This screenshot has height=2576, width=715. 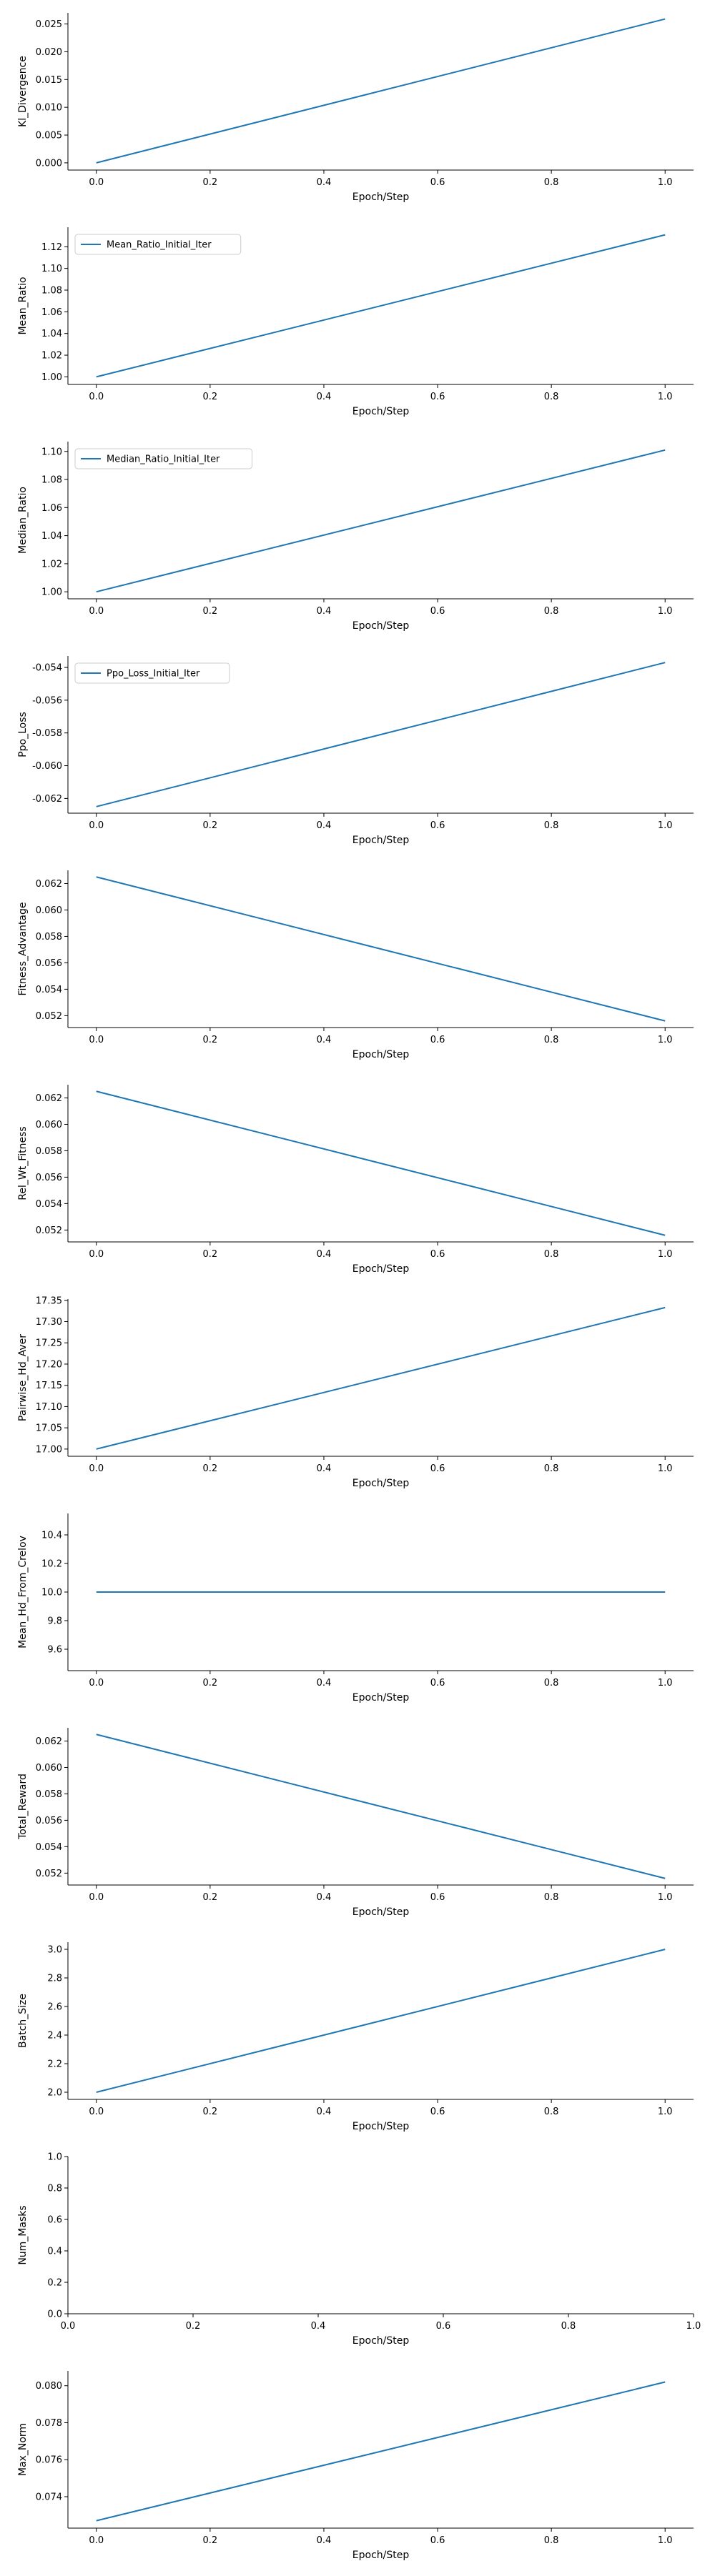 What do you see at coordinates (49, 2423) in the screenshot?
I see `y-tick-label: 0.078` at bounding box center [49, 2423].